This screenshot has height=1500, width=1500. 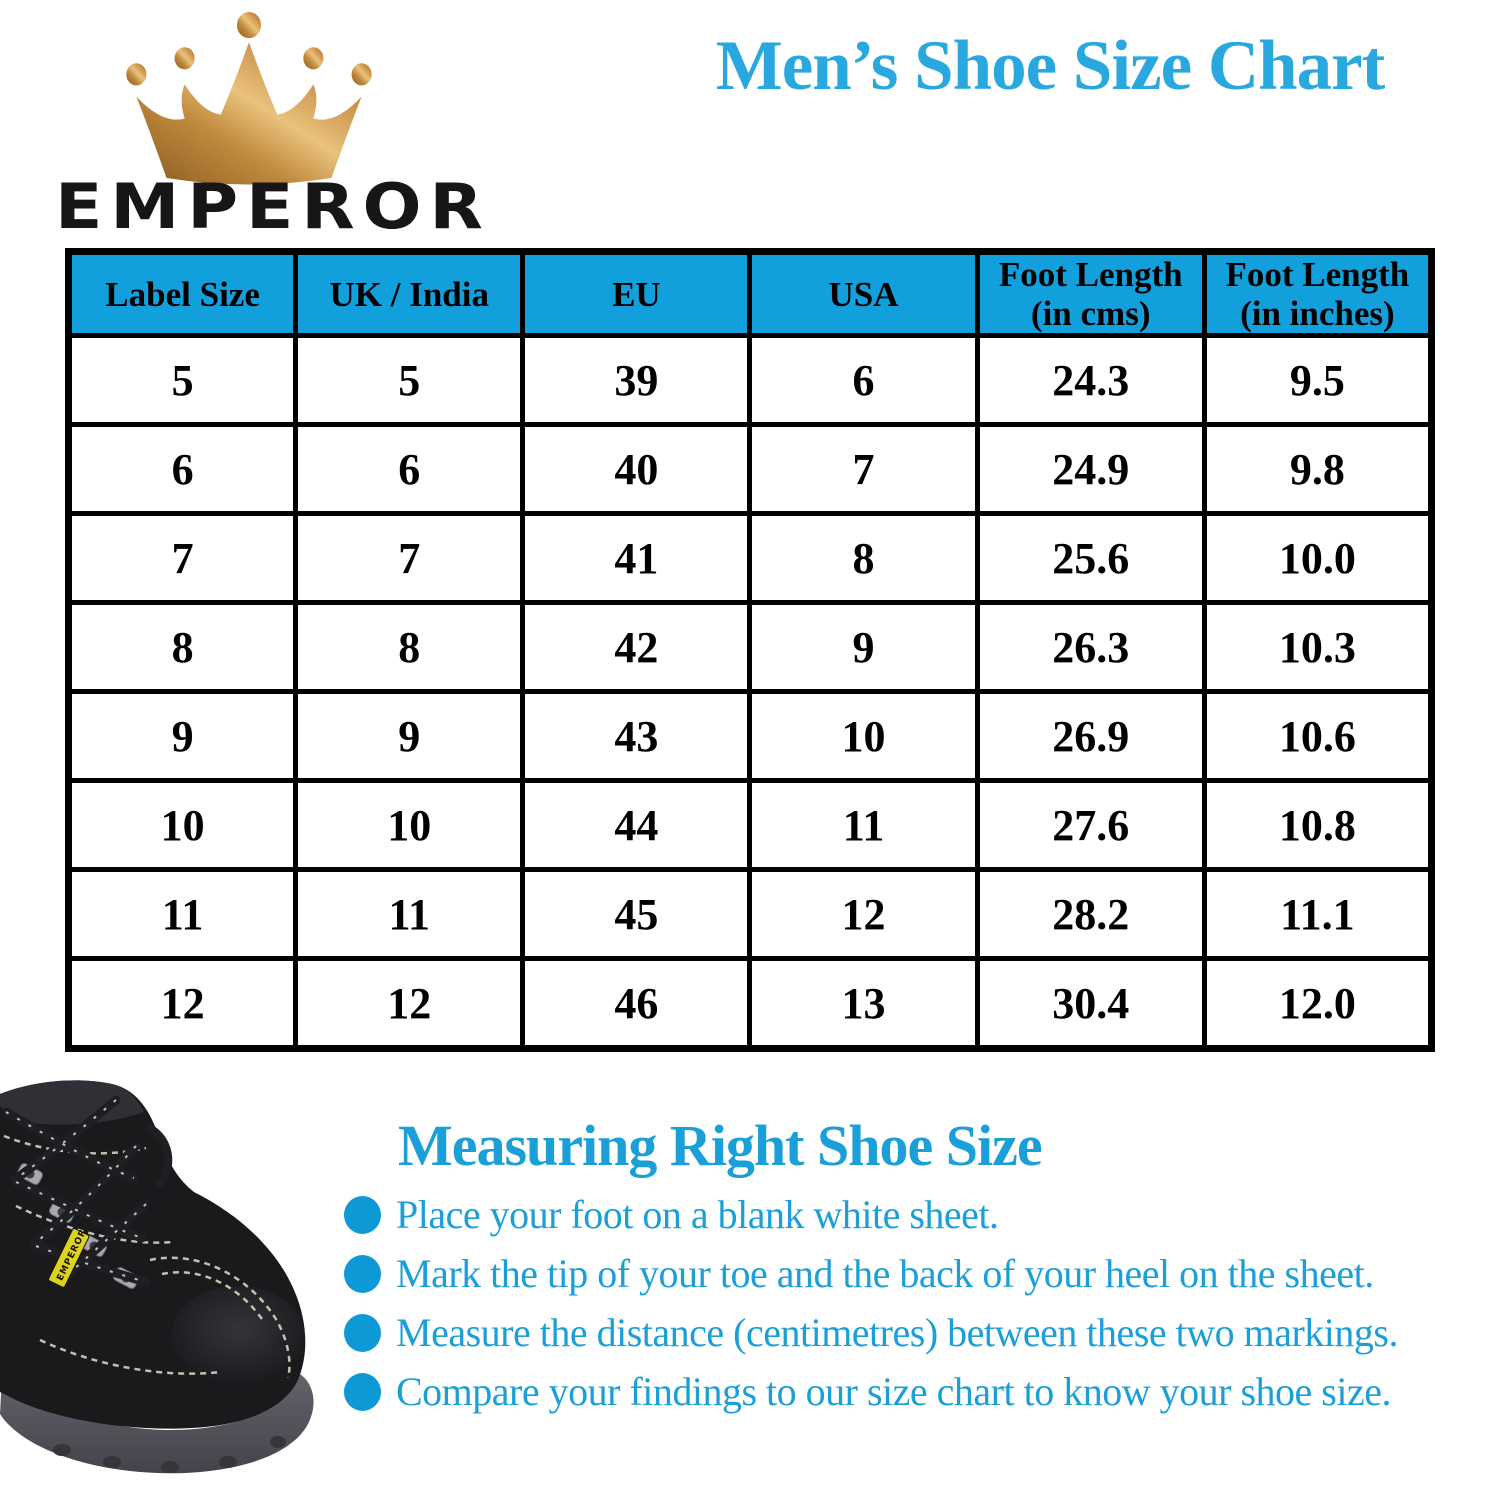 I want to click on table-cell: 24.3, so click(x=1090, y=380).